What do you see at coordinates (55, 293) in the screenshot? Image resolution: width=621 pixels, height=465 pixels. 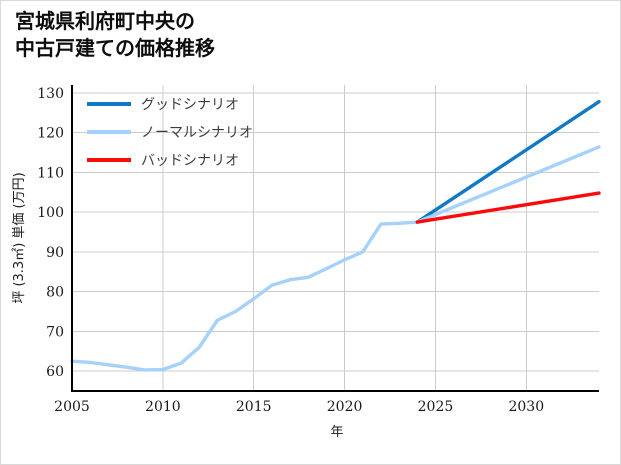 I see `y-tick-label: 80` at bounding box center [55, 293].